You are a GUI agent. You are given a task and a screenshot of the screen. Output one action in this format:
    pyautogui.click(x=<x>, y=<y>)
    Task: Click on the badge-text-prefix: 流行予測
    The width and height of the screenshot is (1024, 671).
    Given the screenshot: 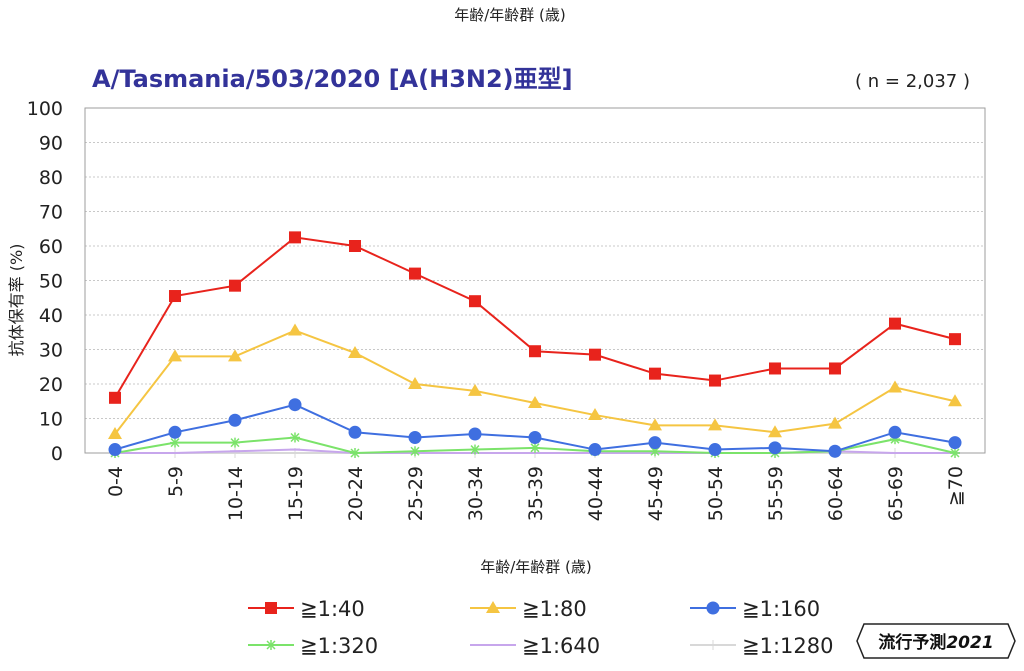 What is the action you would take?
    pyautogui.click(x=912, y=642)
    